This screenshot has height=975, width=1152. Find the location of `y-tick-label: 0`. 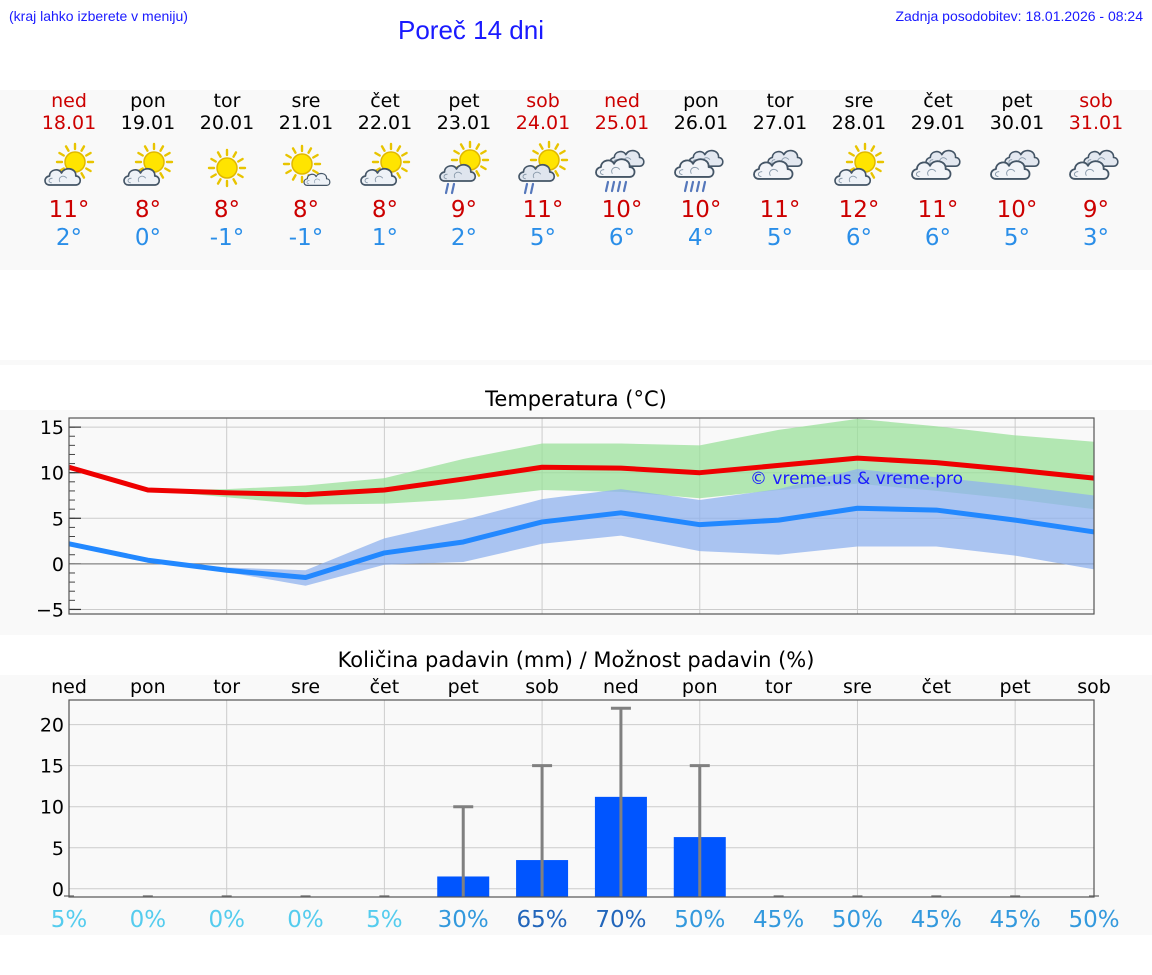

y-tick-label: 0 is located at coordinates (58, 890).